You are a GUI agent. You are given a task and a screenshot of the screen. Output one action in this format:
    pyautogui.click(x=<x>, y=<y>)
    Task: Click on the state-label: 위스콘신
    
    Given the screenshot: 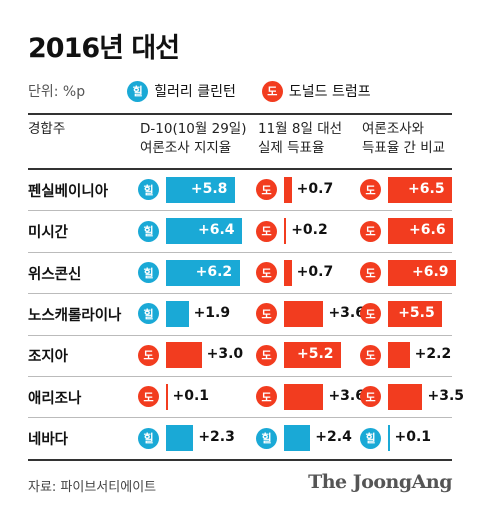 What is the action you would take?
    pyautogui.click(x=55, y=274)
    